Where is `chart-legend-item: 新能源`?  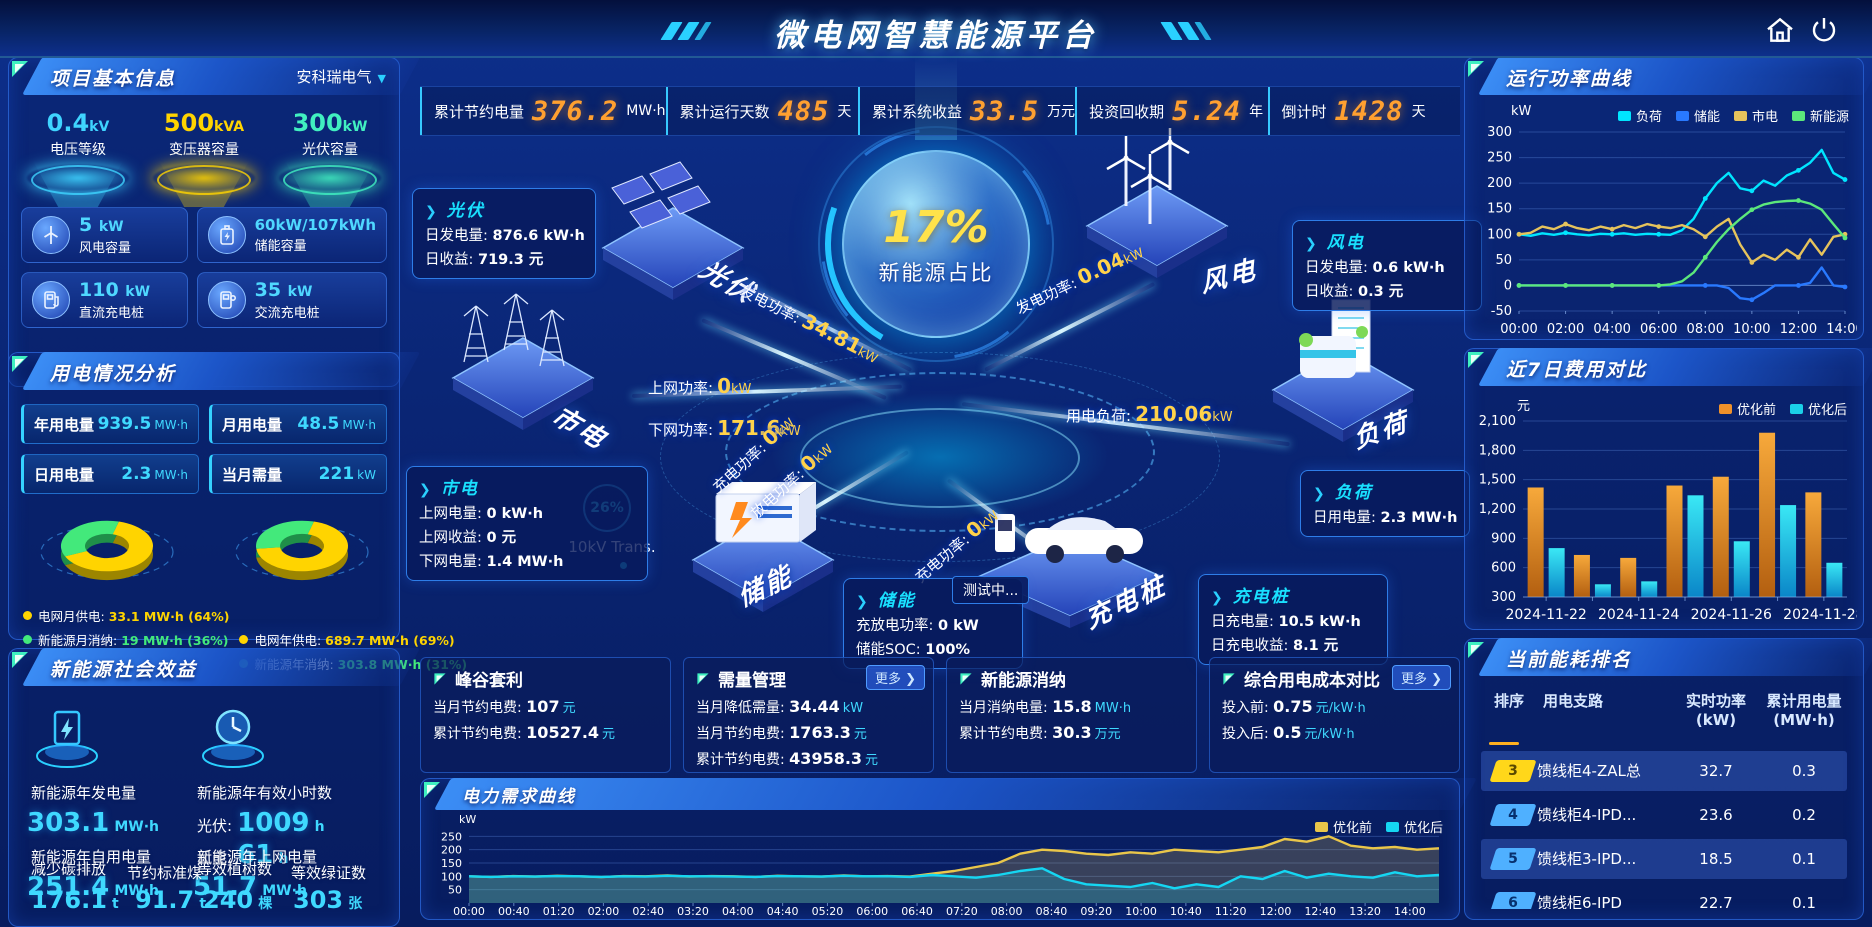
chart-legend-item: 新能源 is located at coordinates (1820, 115).